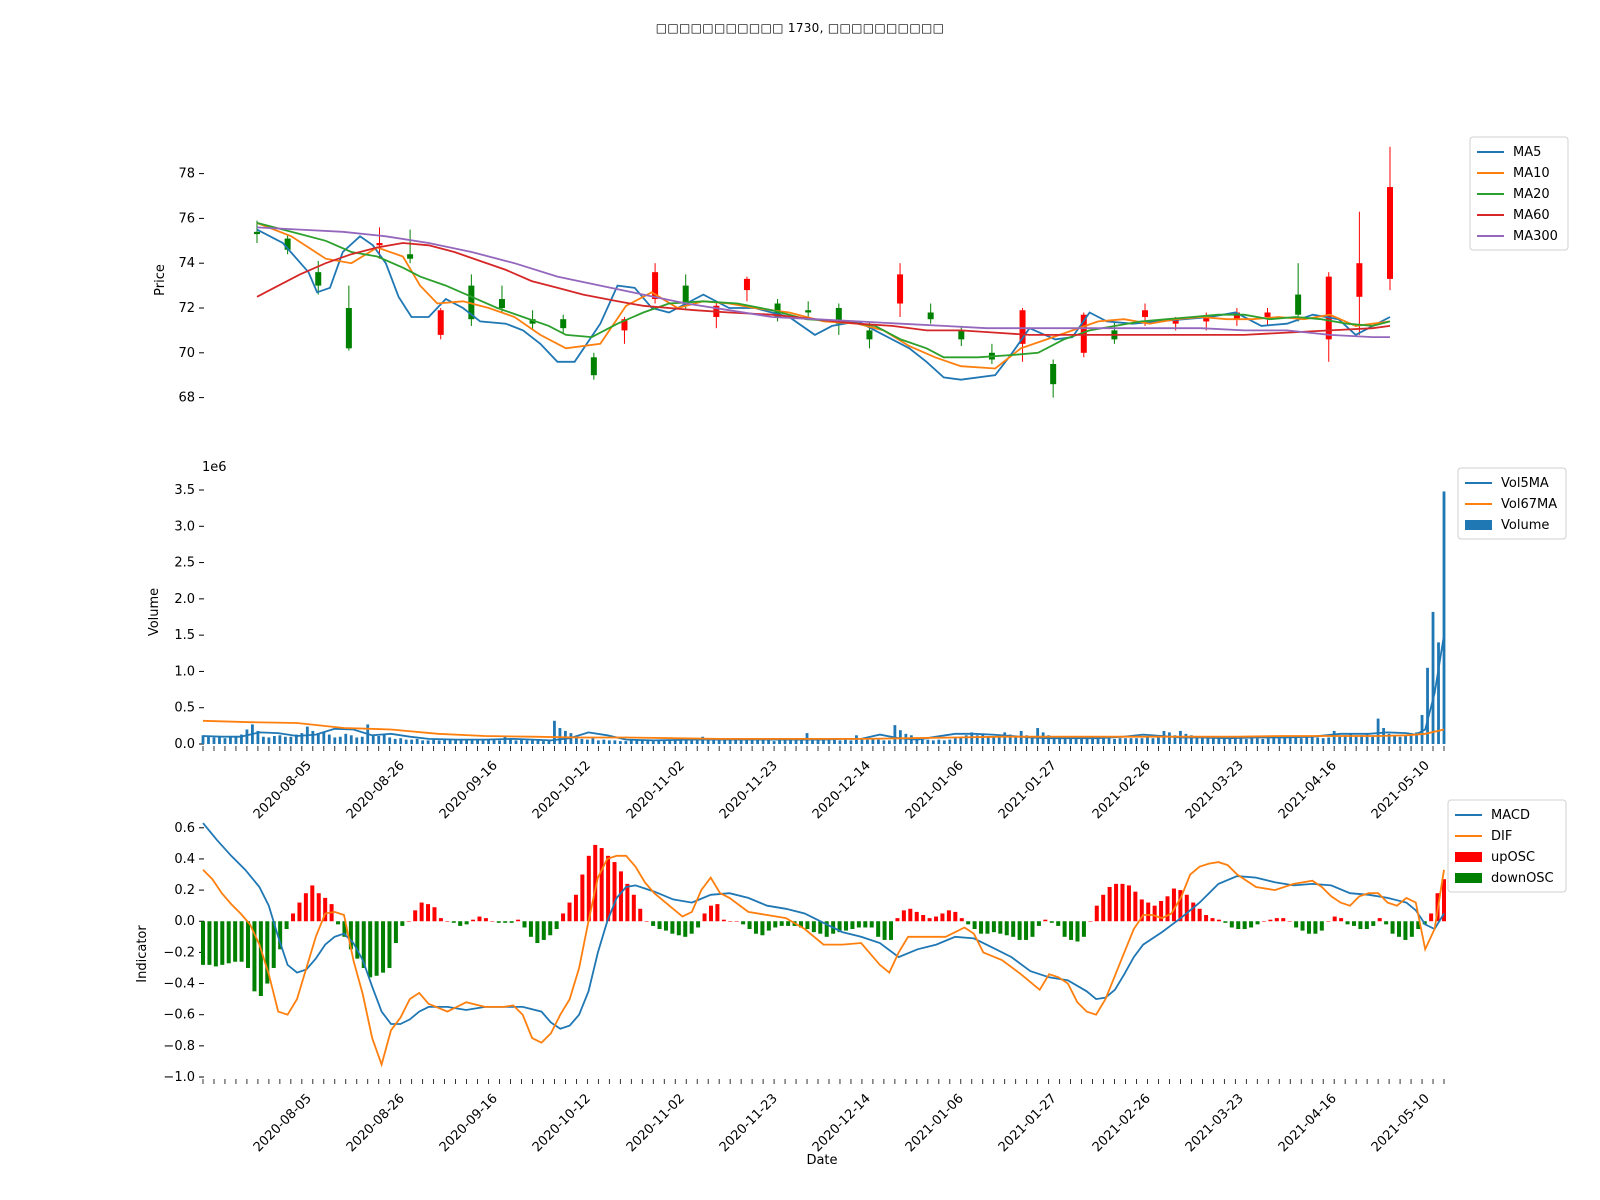 The width and height of the screenshot is (1600, 1200). I want to click on price-ytick-label: 72, so click(186, 308).